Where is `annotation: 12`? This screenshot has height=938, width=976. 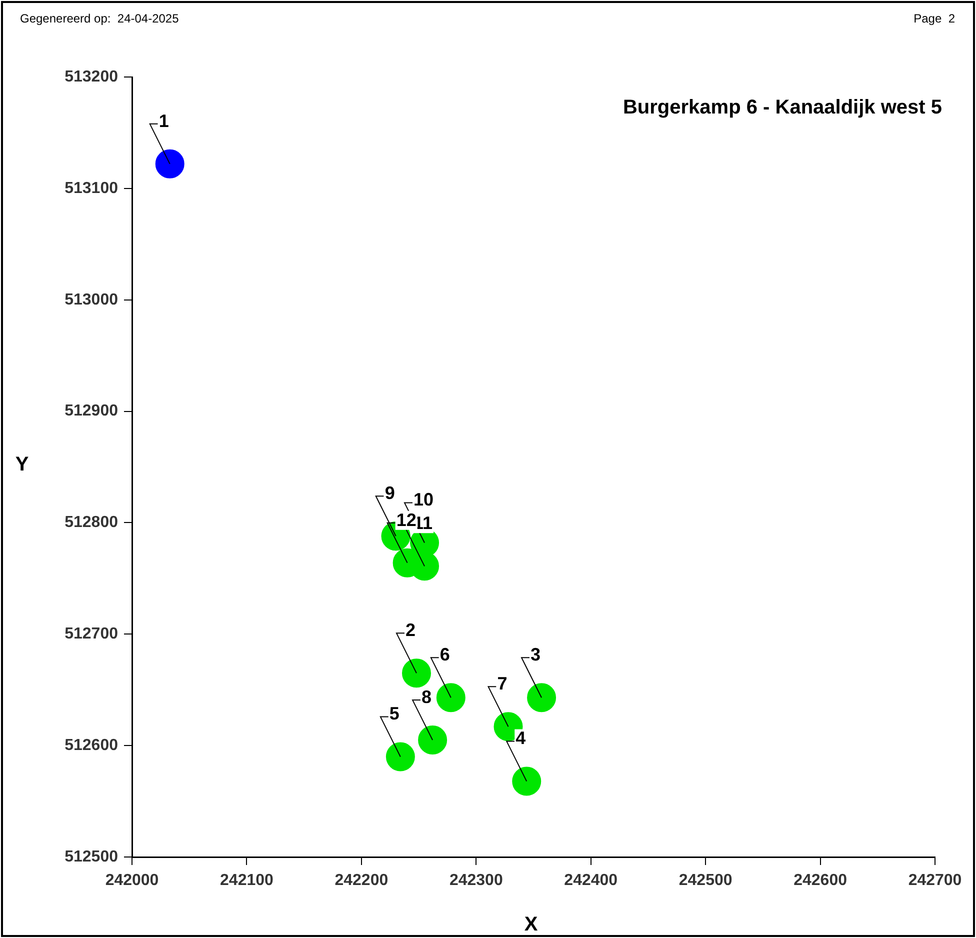
annotation: 12 is located at coordinates (406, 520).